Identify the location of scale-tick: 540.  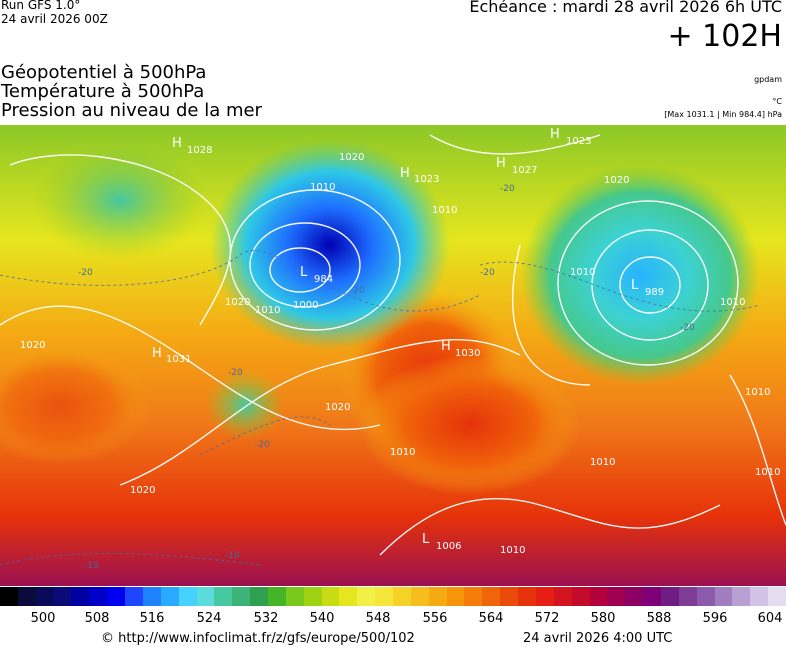
(322, 618).